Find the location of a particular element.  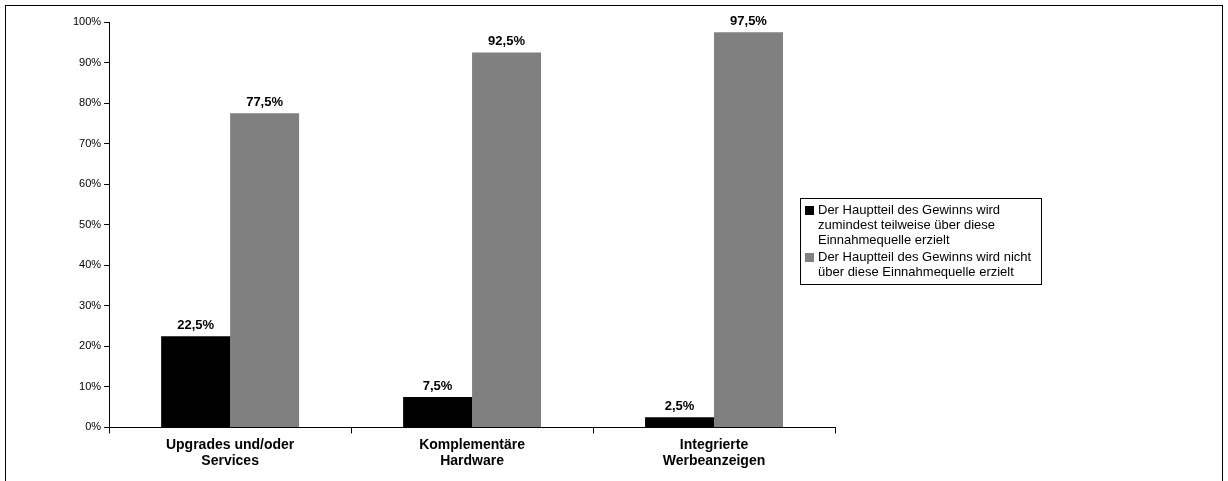

y-tick-label: 50% is located at coordinates (90, 223).